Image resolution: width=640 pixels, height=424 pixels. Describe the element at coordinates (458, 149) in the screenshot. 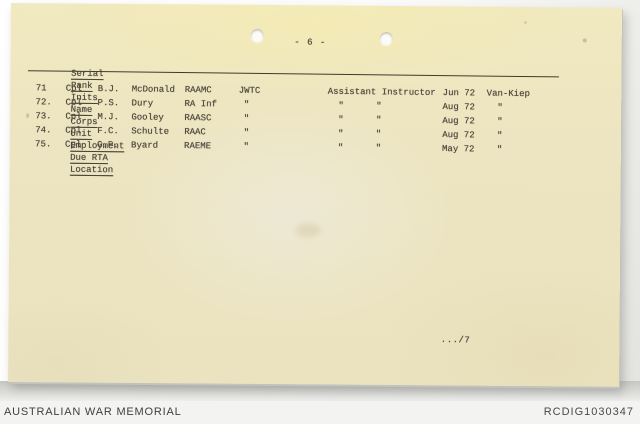

I see `cell-due-rta: May 72` at that location.